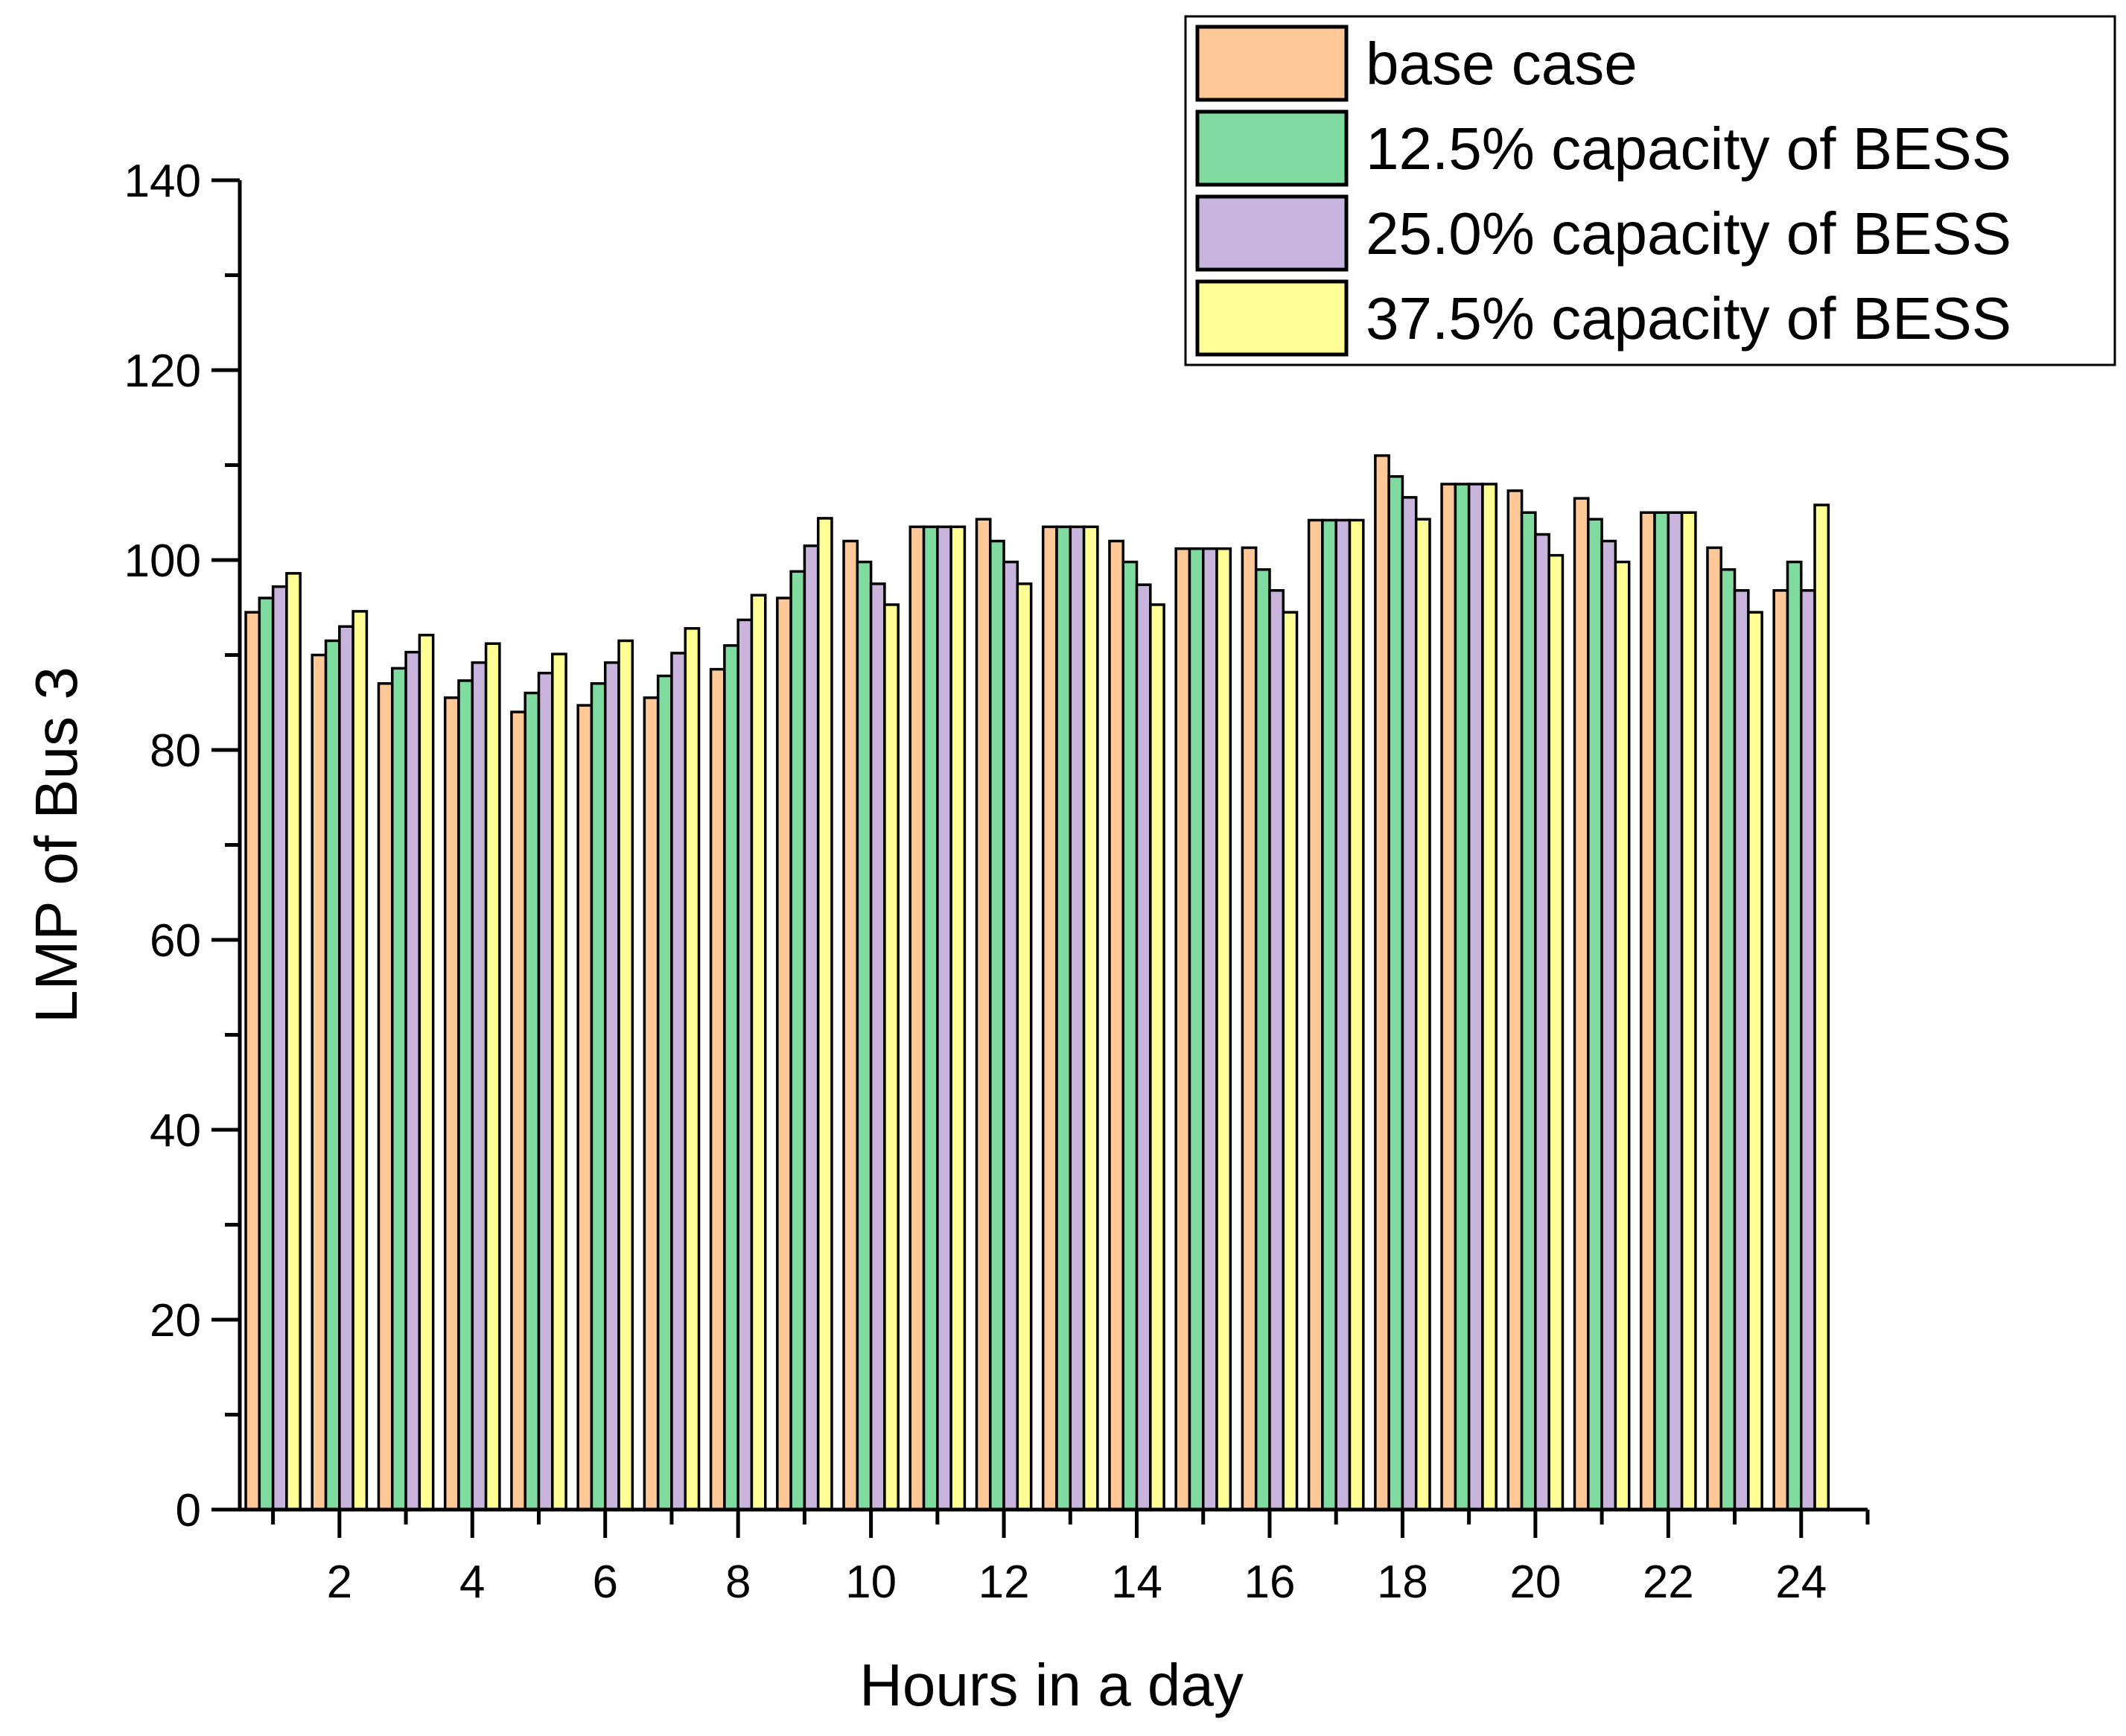 The width and height of the screenshot is (2126, 1736). What do you see at coordinates (1136, 1582) in the screenshot?
I see `x-tick-label: 14` at bounding box center [1136, 1582].